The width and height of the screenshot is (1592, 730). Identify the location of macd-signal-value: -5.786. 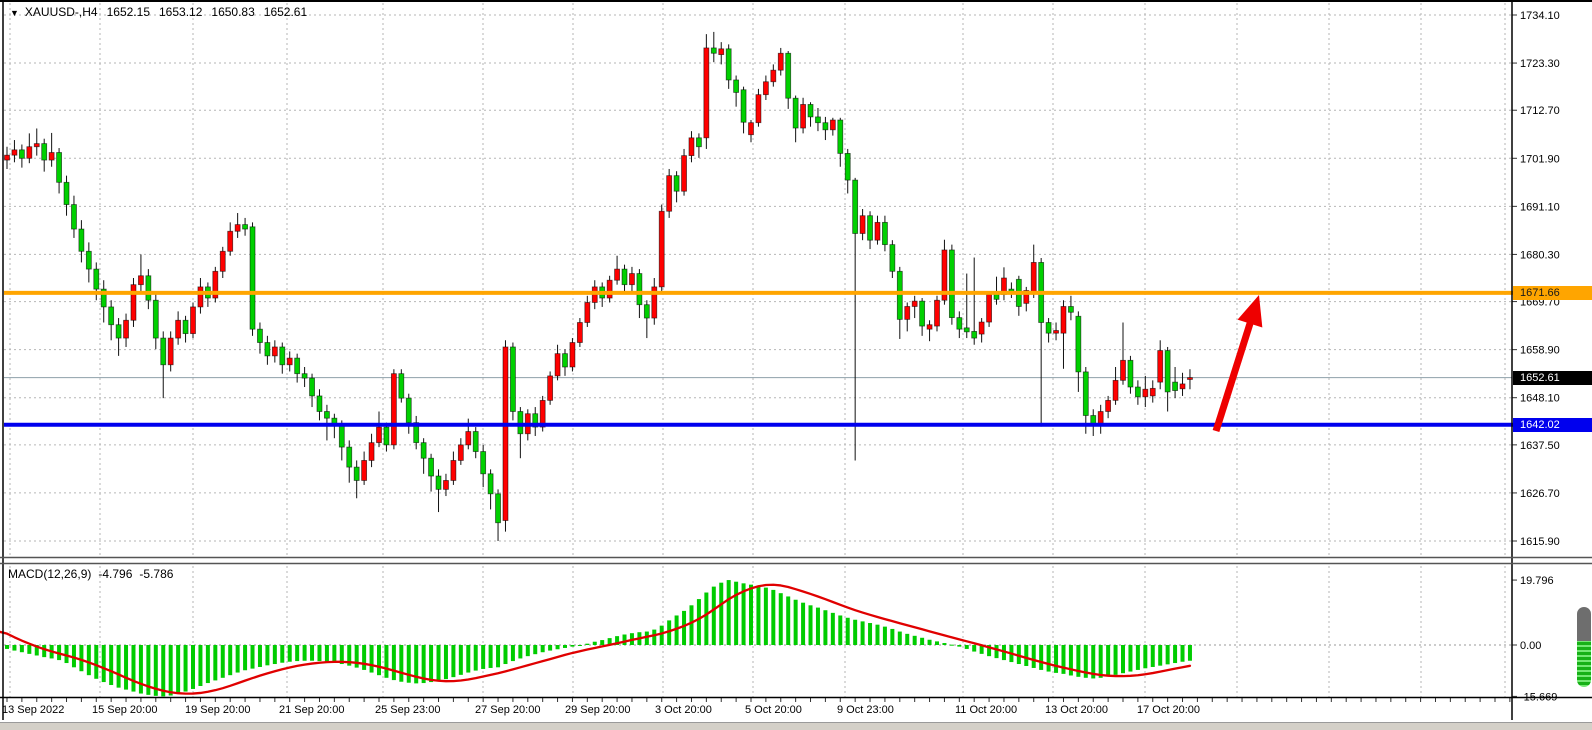
(156, 574).